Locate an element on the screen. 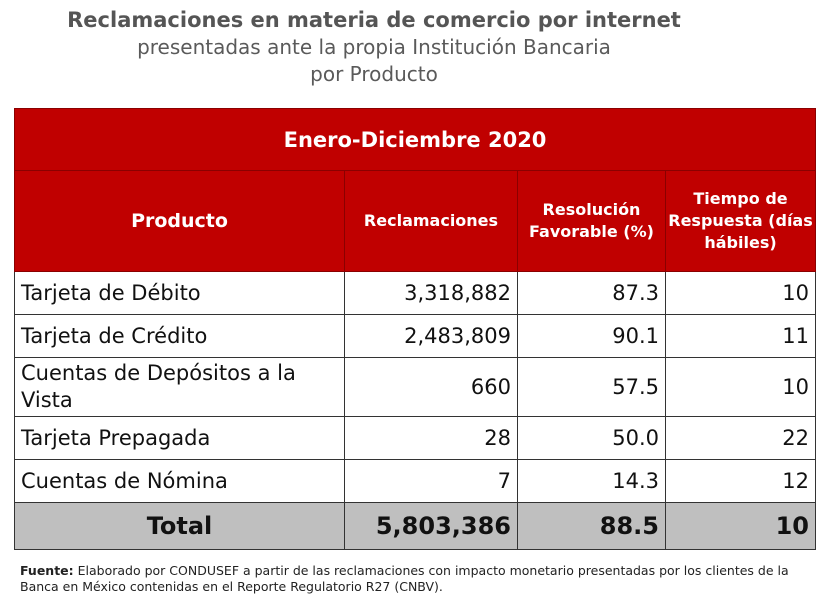 The image size is (828, 606). table-cell-producto: Tarjeta de Débito is located at coordinates (179, 293).